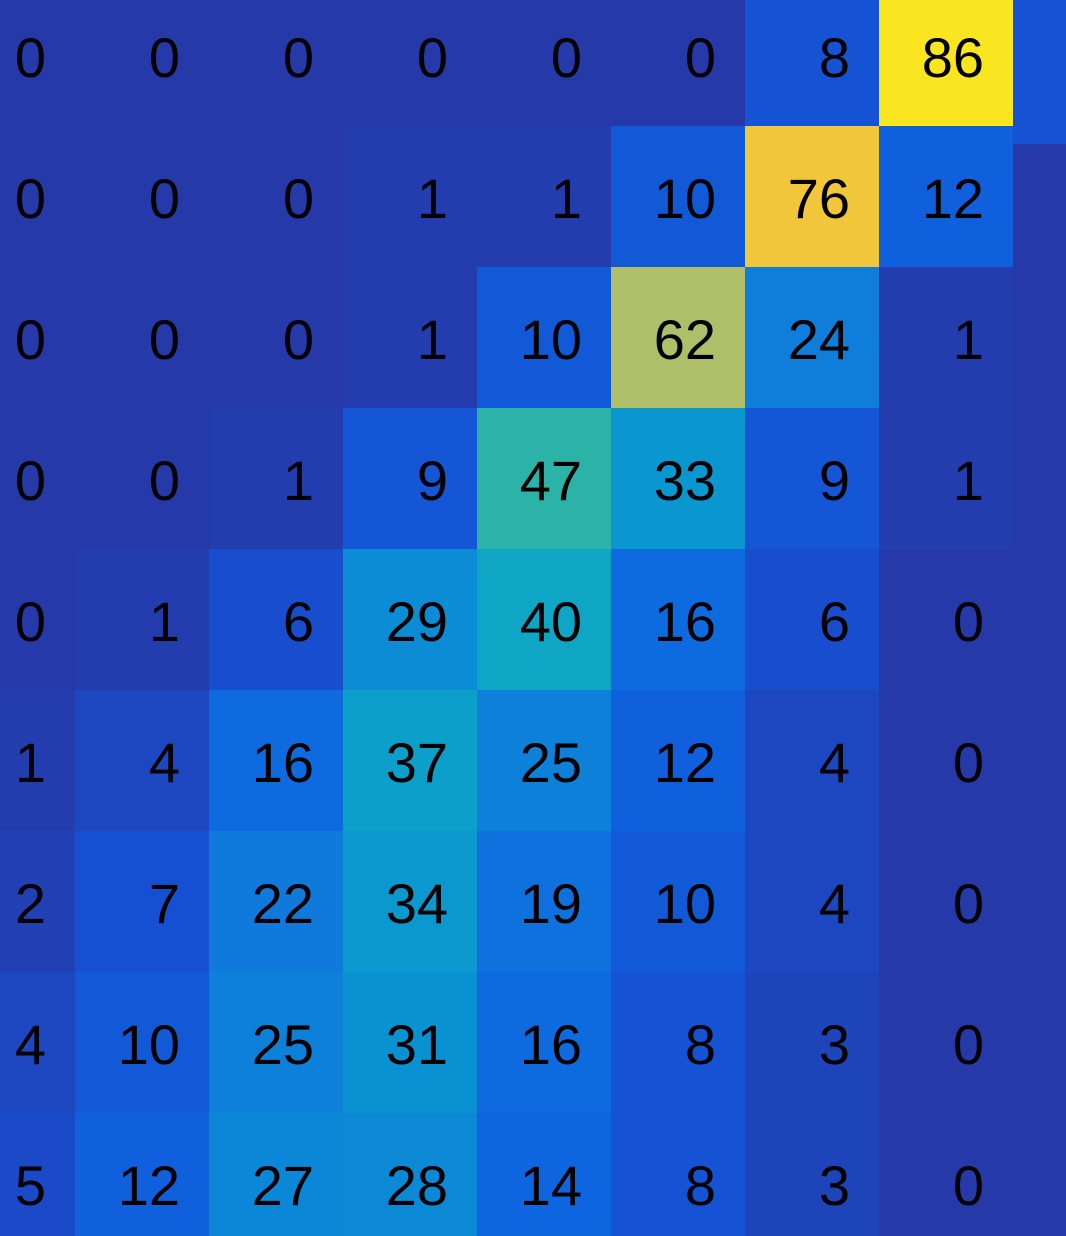 This screenshot has width=1066, height=1236. I want to click on cell-value-label: 5, so click(30, 1185).